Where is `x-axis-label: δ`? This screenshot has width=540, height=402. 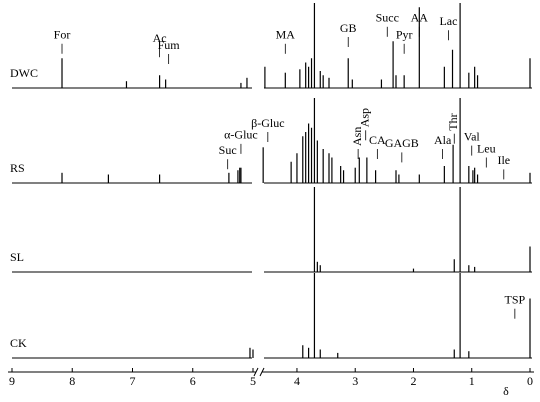
x-axis-label: δ is located at coordinates (506, 391).